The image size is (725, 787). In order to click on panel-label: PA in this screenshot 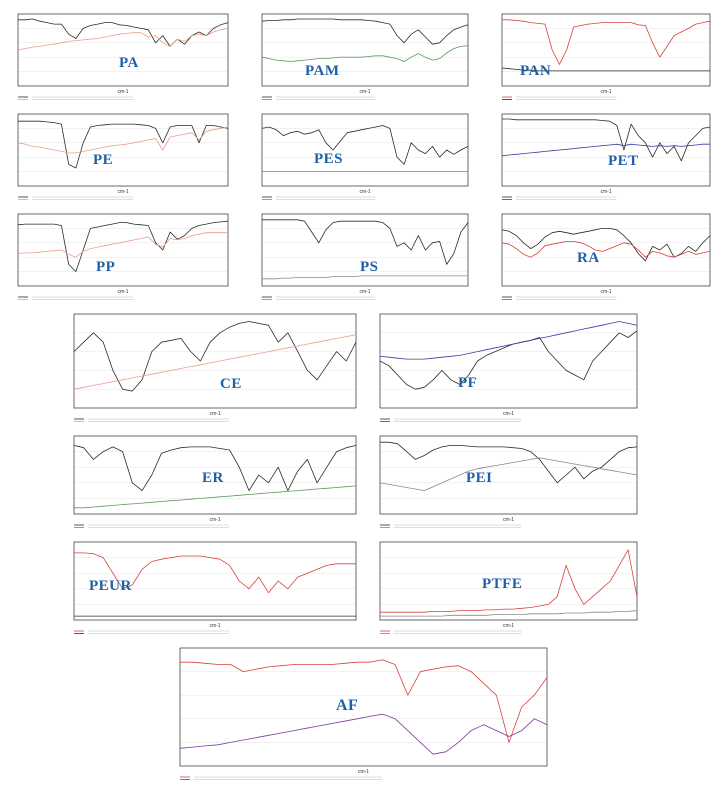, I will do `click(129, 63)`.